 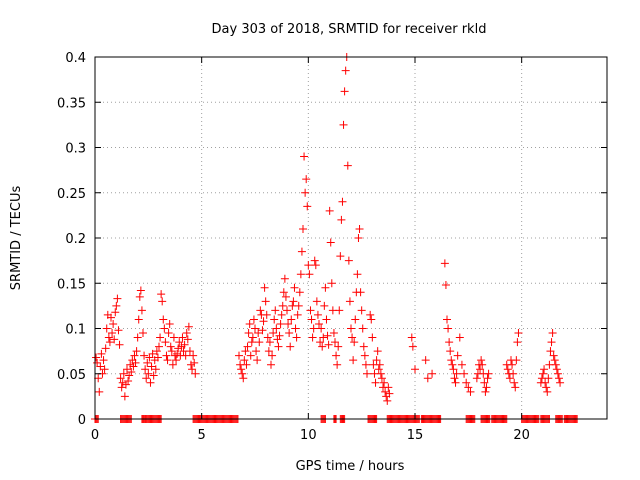 What do you see at coordinates (71, 103) in the screenshot?
I see `y-tick-label: 0.35` at bounding box center [71, 103].